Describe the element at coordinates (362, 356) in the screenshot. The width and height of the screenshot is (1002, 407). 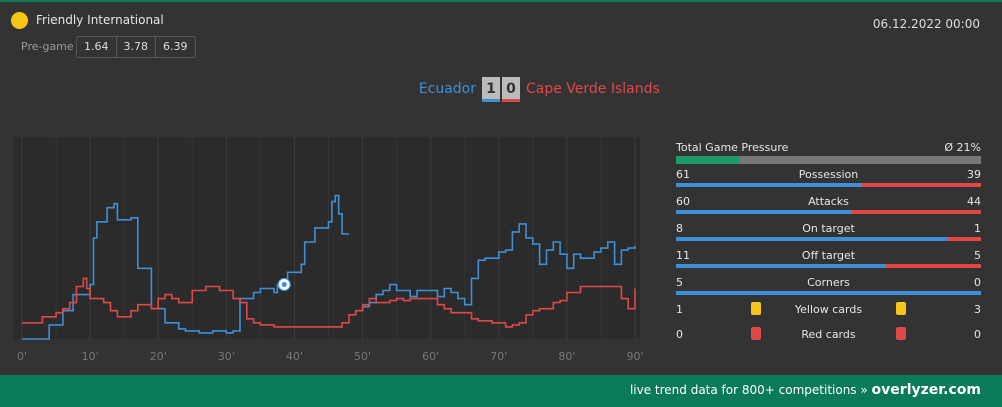
I see `chart-x-tick-label: 50'` at that location.